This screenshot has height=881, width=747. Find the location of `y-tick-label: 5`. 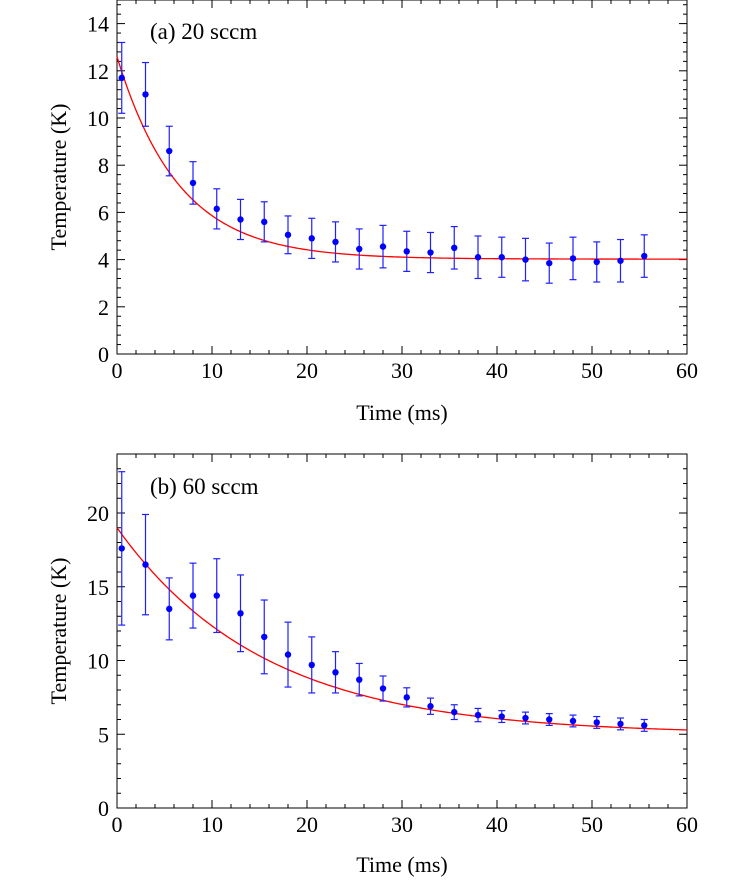

y-tick-label: 5 is located at coordinates (103, 734).